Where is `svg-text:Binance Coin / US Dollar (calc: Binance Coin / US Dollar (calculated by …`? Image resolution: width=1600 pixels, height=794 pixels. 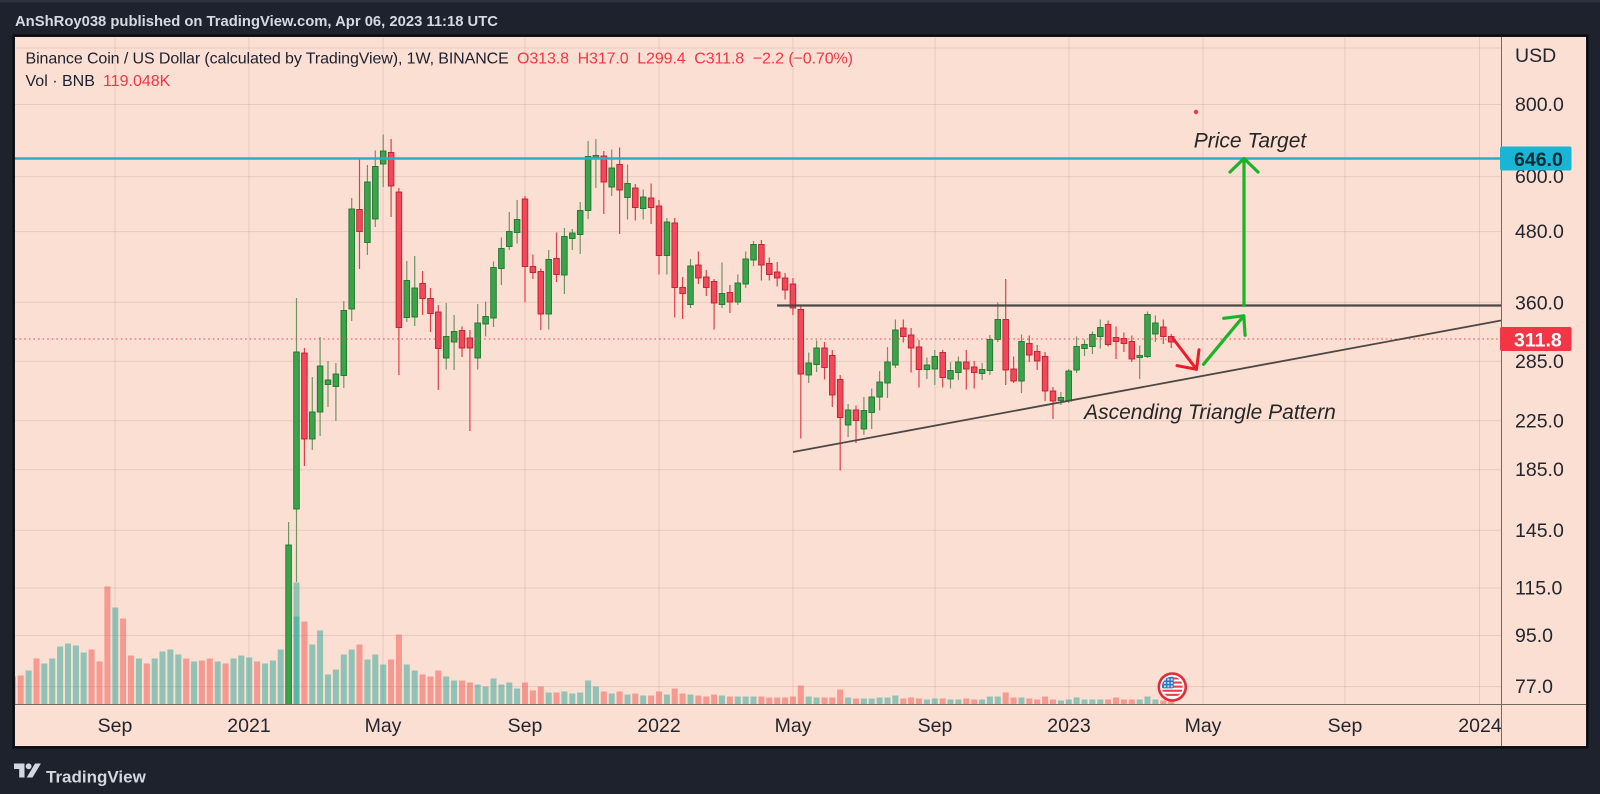 svg-text:Binance Coin / US Dollar (calc: Binance Coin / US Dollar (calculated by … is located at coordinates (267, 59).